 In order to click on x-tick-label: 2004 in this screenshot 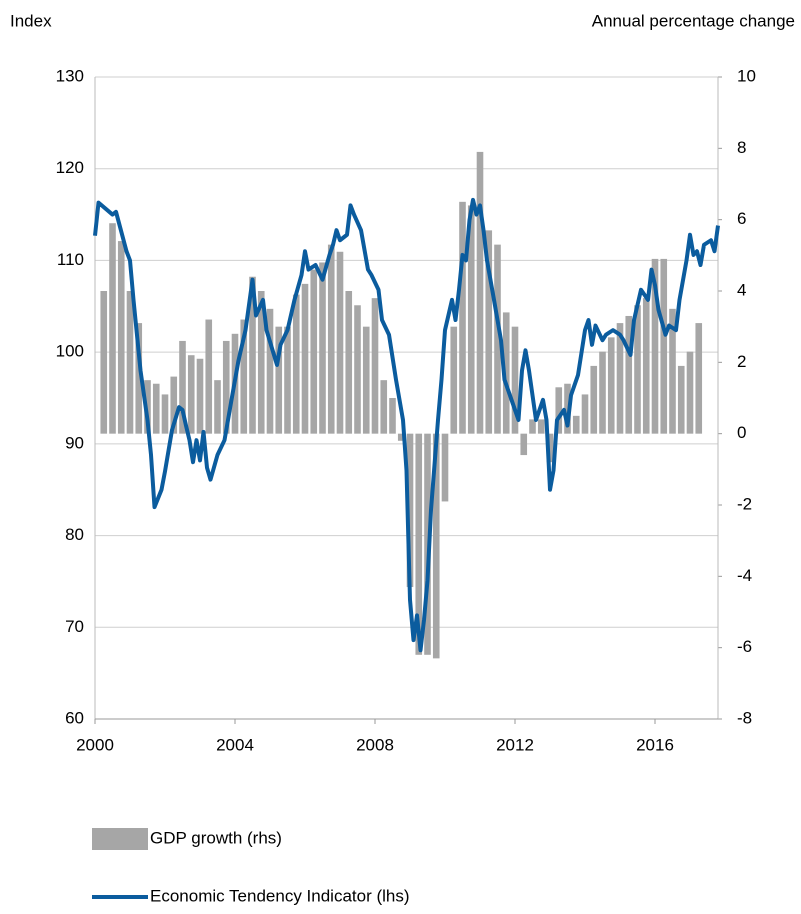, I will do `click(235, 744)`.